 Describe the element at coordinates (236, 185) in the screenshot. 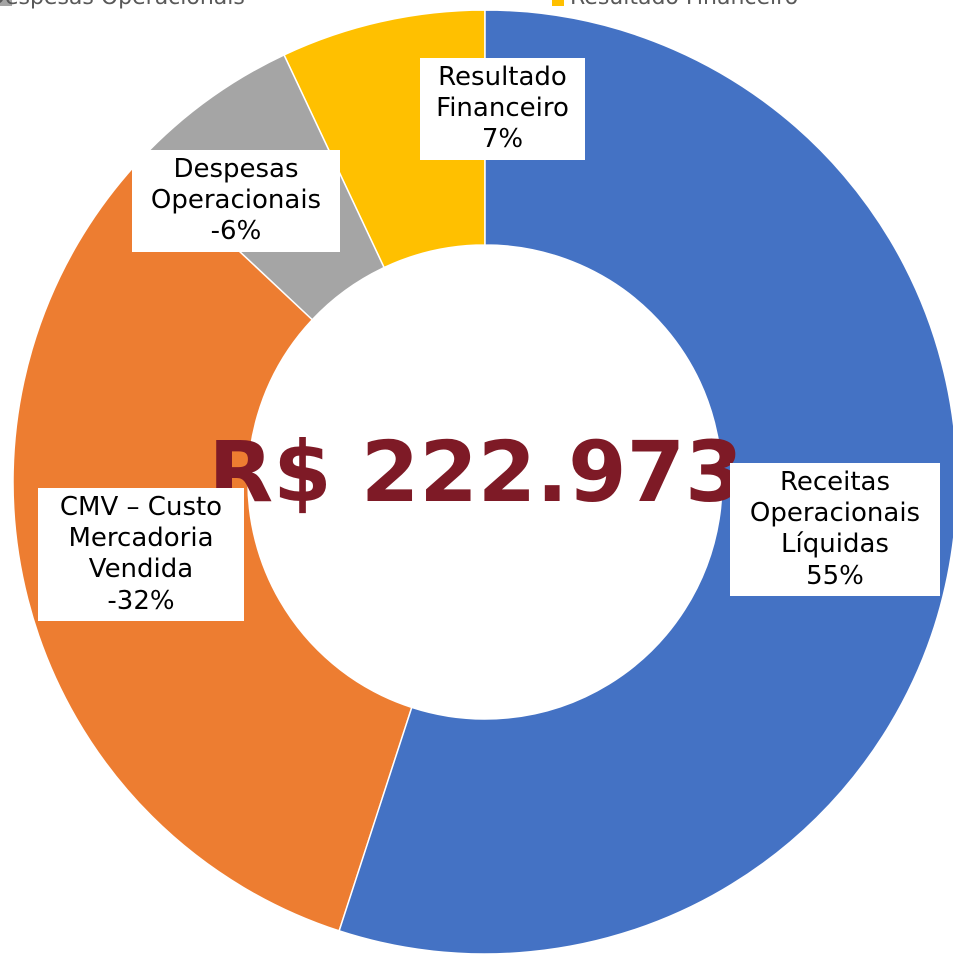

I see `data-label-name: Despesas Operacionais` at that location.